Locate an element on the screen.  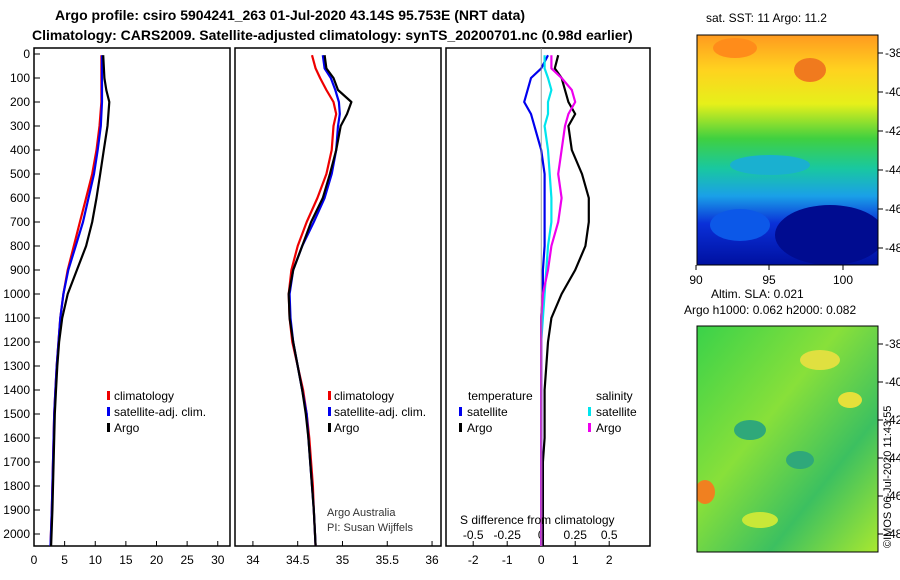
sla-map-title-1: Altim. SLA: 0.021 is located at coordinates (757, 294).